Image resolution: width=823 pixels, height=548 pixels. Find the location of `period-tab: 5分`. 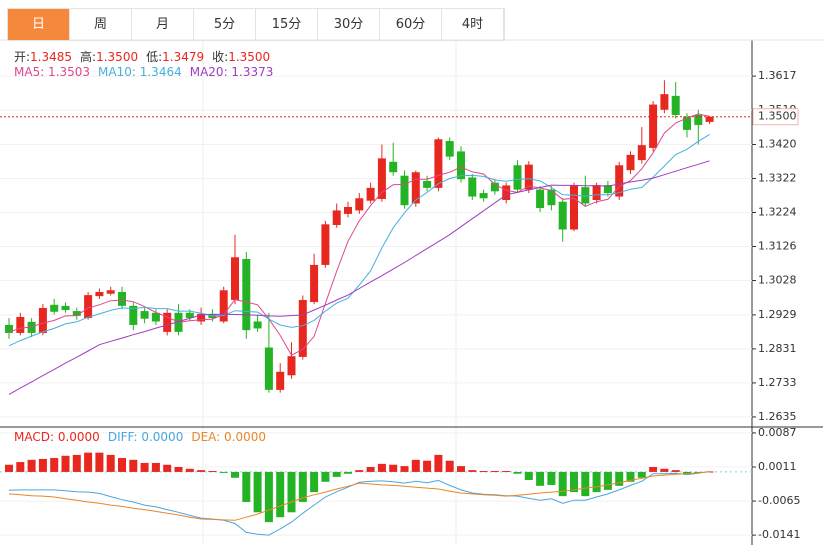

period-tab: 5分 is located at coordinates (225, 24).